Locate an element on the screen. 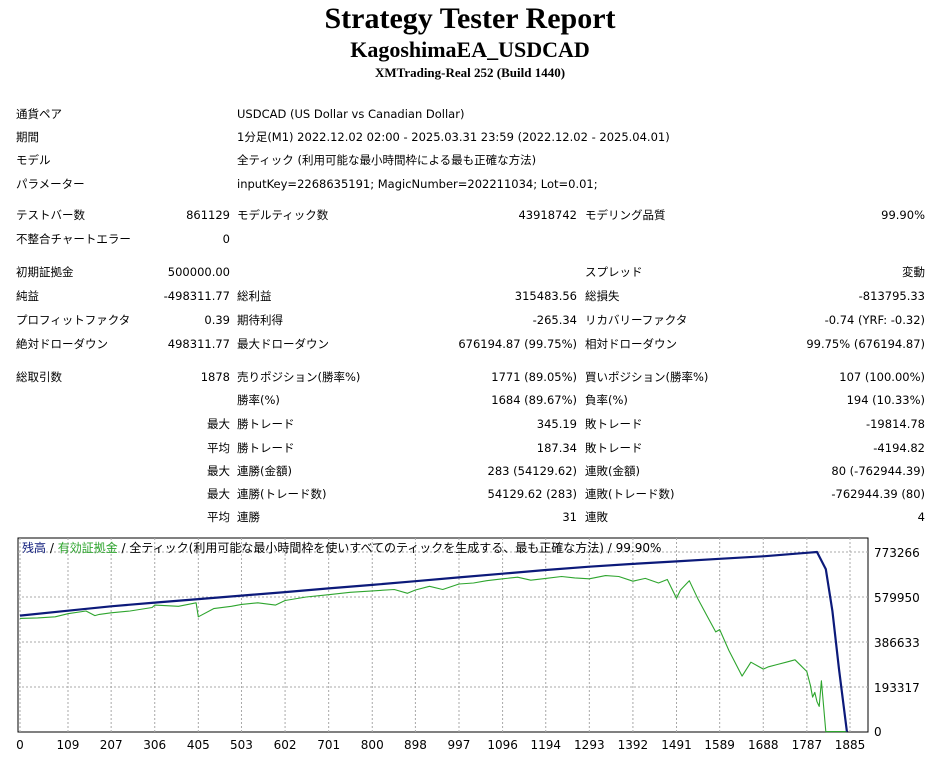  x-tick-label: 997 is located at coordinates (459, 745).